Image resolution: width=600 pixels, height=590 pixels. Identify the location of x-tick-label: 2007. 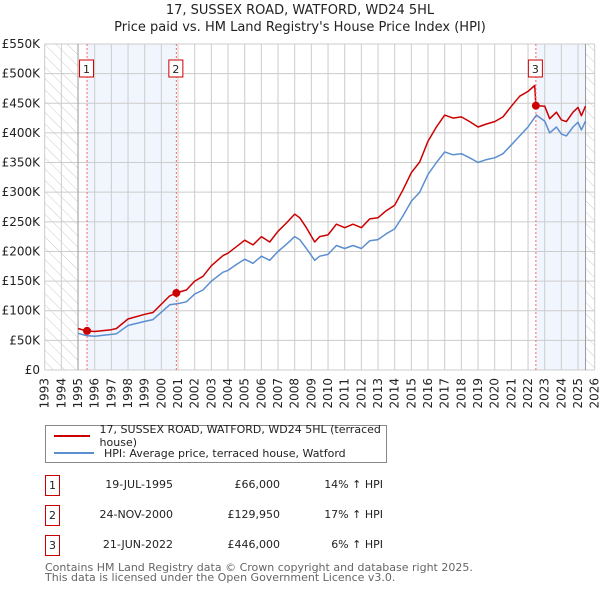
(278, 393).